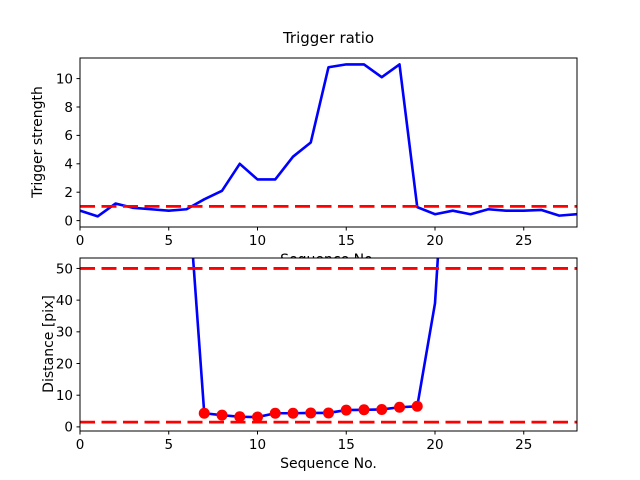 Image resolution: width=640 pixels, height=480 pixels. What do you see at coordinates (315, 338) in the screenshot?
I see `distance-line` at bounding box center [315, 338].